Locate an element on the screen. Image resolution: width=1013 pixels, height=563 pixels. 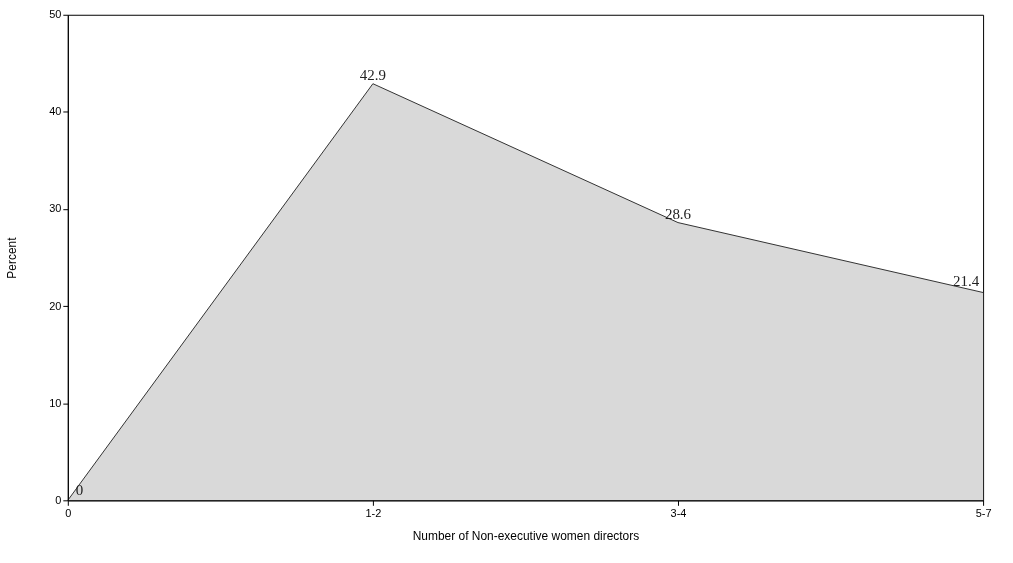
y-tick-label: 40 is located at coordinates (55, 111).